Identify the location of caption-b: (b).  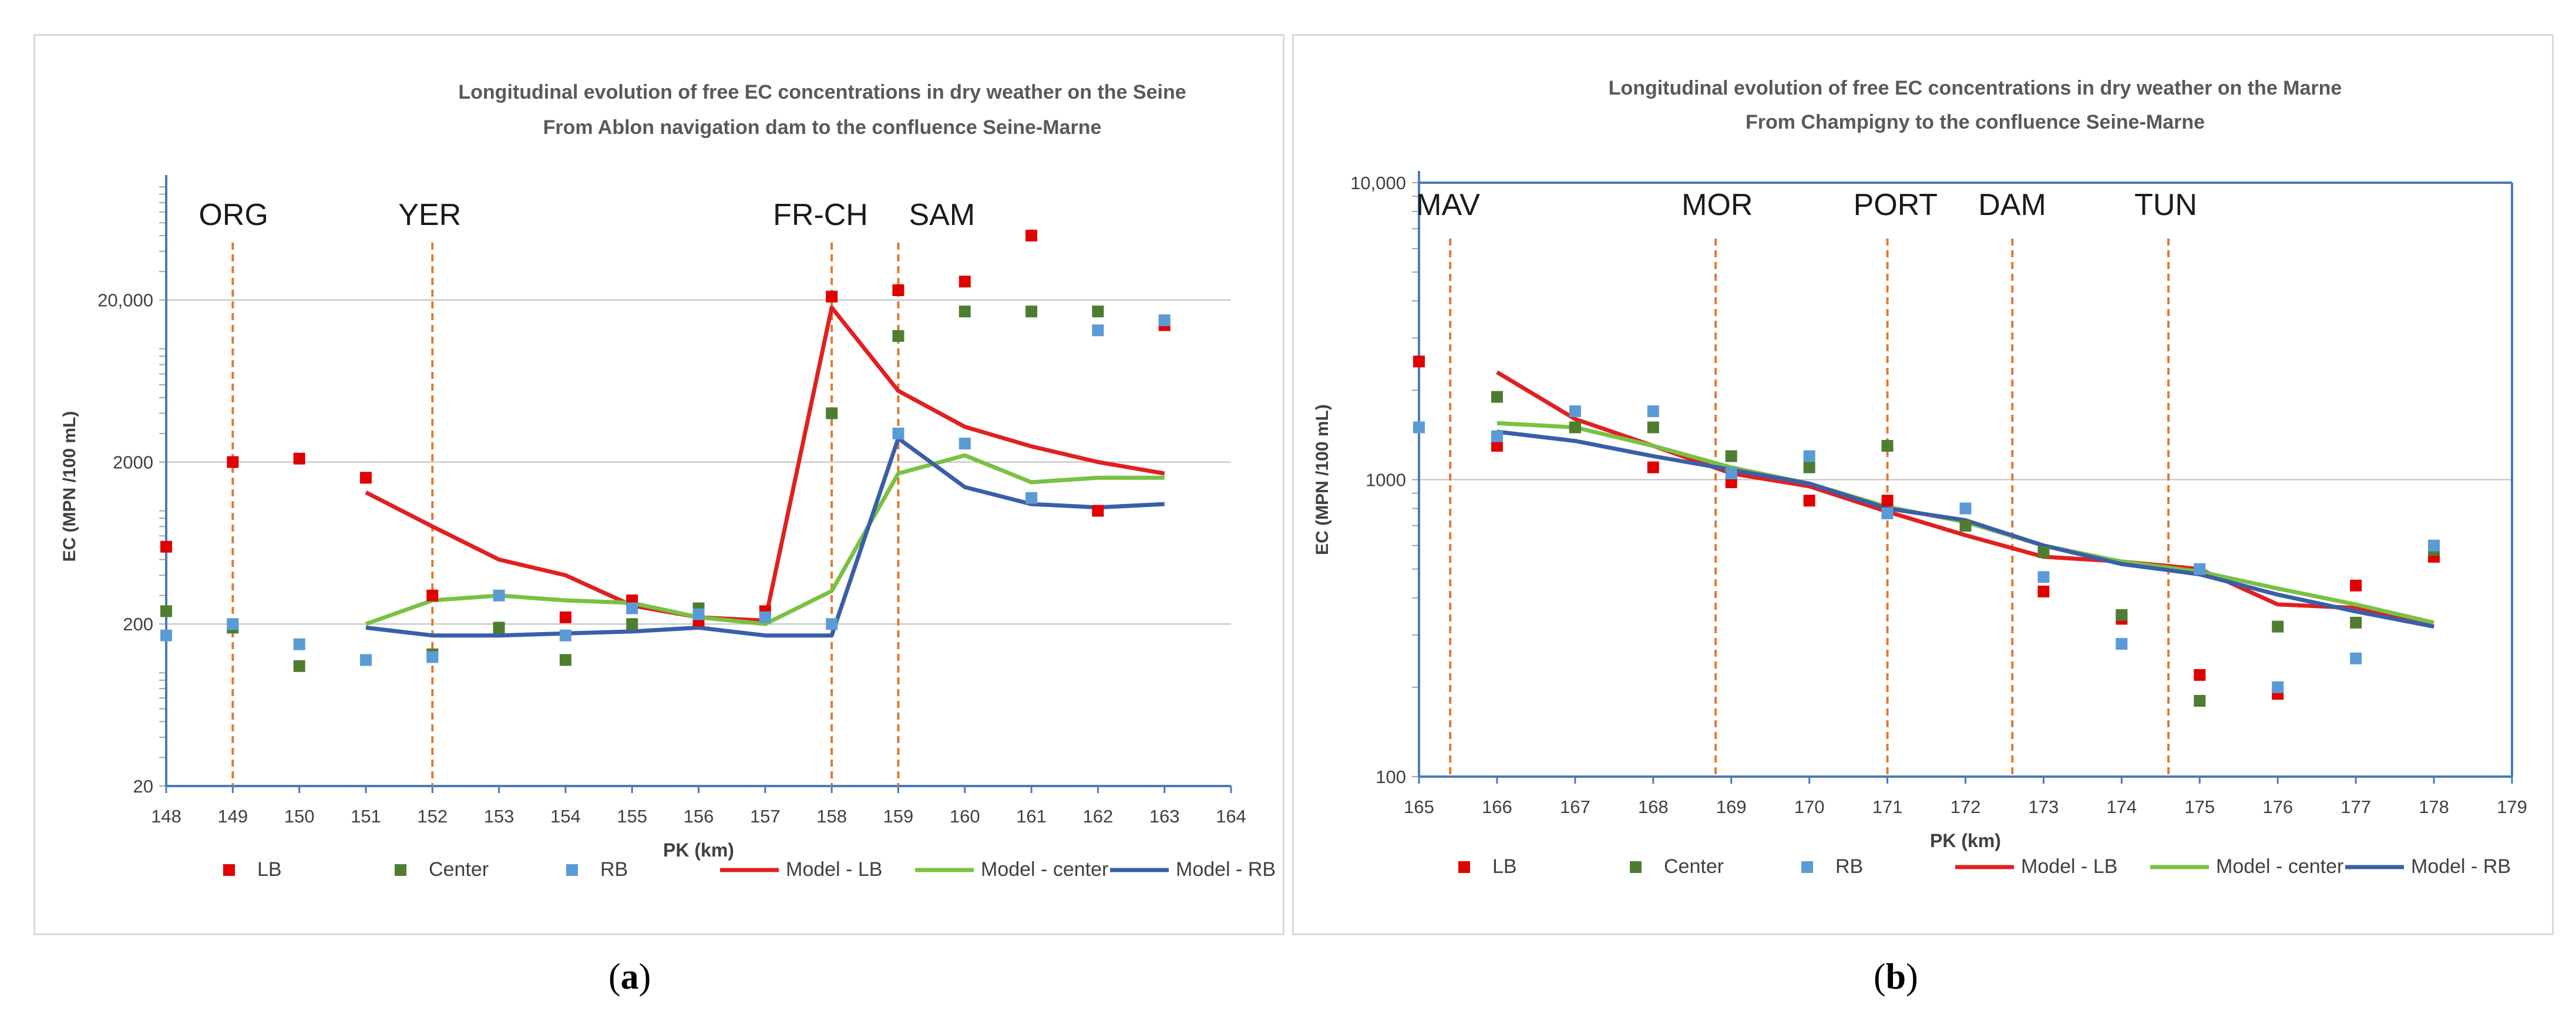
(1896, 977).